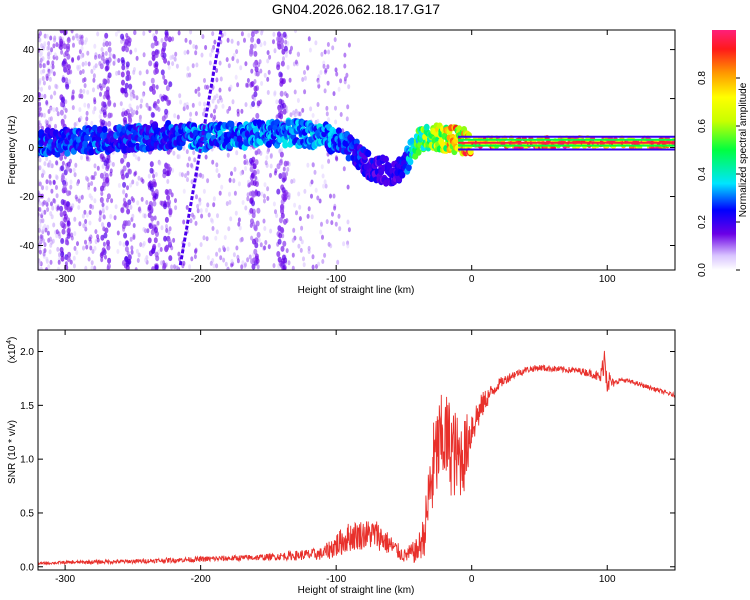 The width and height of the screenshot is (750, 600). What do you see at coordinates (99, 129) in the screenshot?
I see `spectrogram-ridge-cell` at bounding box center [99, 129].